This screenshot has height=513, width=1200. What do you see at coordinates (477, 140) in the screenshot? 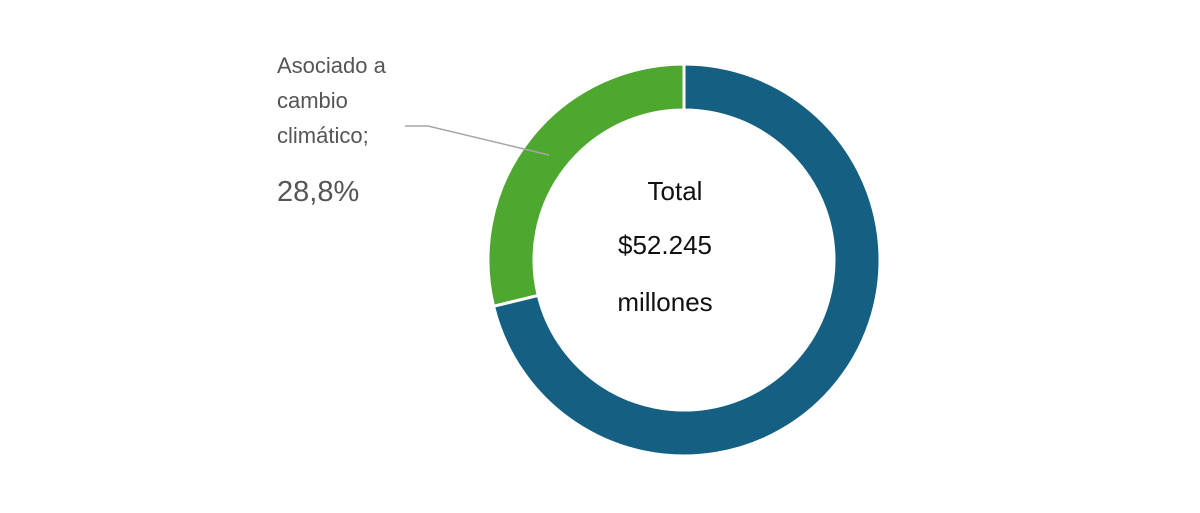
I see `callout-leader-line` at bounding box center [477, 140].